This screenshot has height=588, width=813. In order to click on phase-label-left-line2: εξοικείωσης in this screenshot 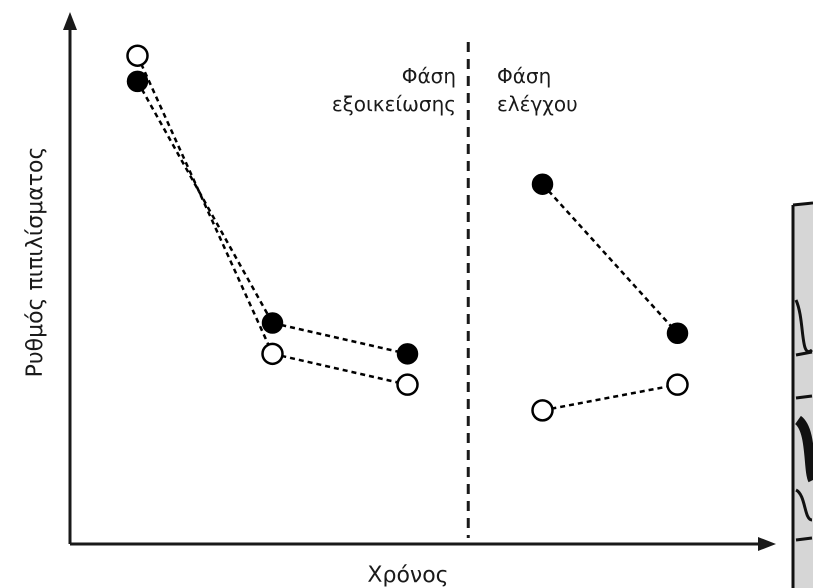, I will do `click(394, 104)`.